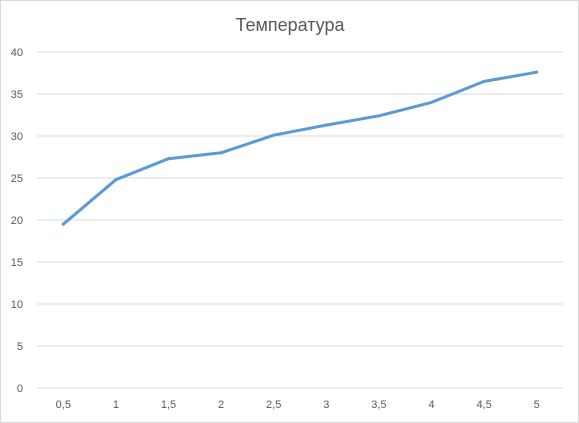  What do you see at coordinates (290, 25) in the screenshot?
I see `chart-title: Температура` at bounding box center [290, 25].